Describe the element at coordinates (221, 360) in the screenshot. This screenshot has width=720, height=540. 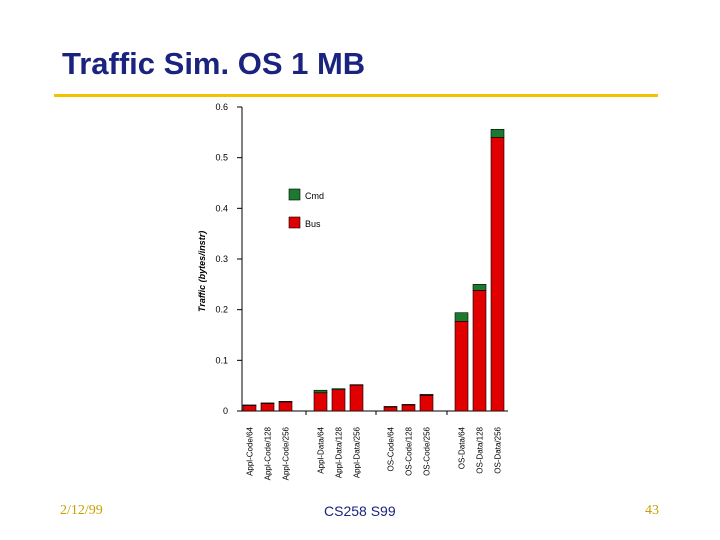
I see `y-tick-label: 0.1` at that location.